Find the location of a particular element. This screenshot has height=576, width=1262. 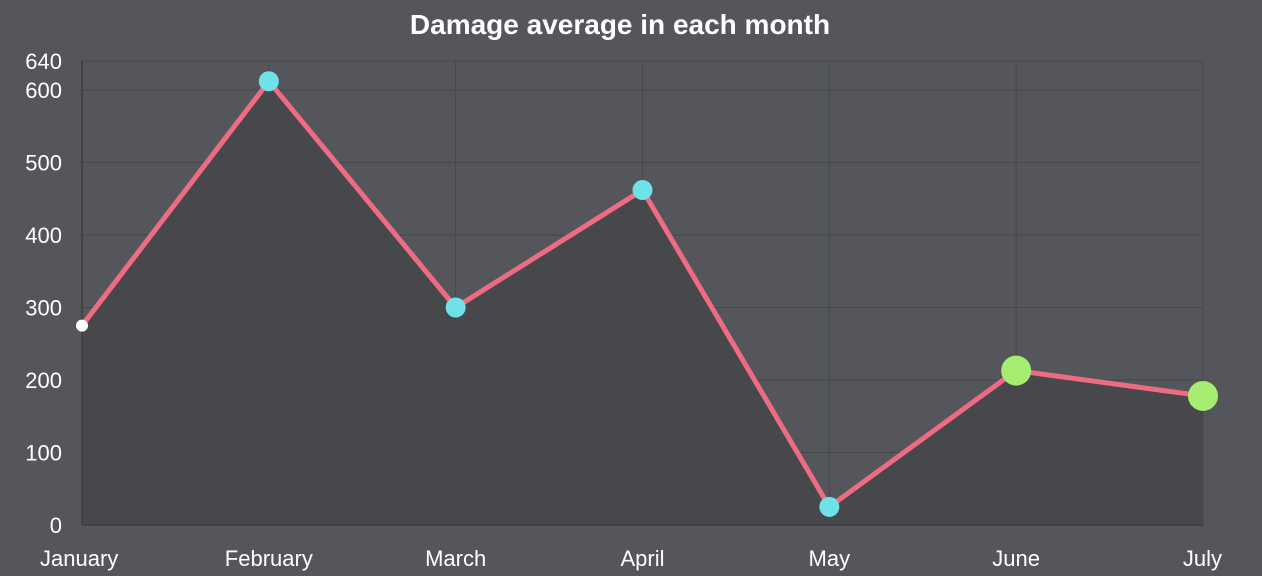

x-tick-label: January is located at coordinates (79, 558).